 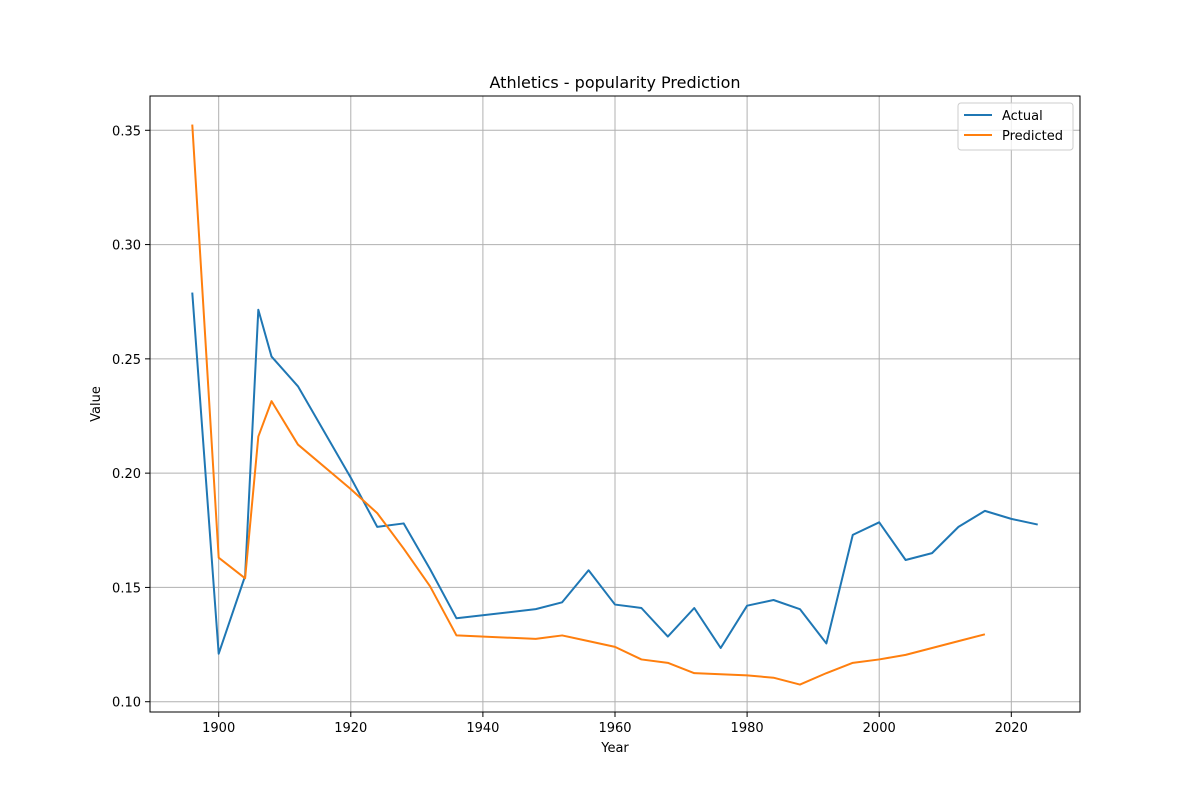 I want to click on x-tick-label: 2020, so click(x=1011, y=728).